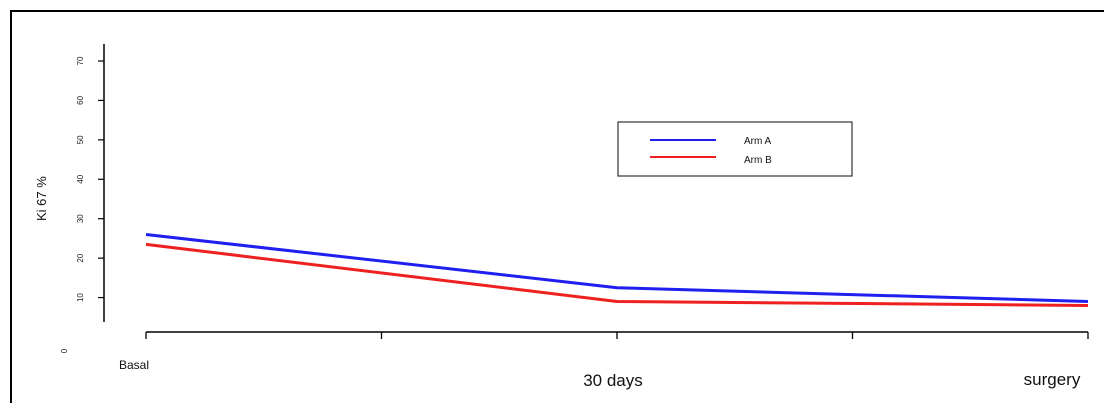 The height and width of the screenshot is (403, 1104). What do you see at coordinates (82, 198) in the screenshot?
I see `y-axis: 0 10 20 30 40 50 60 70` at bounding box center [82, 198].